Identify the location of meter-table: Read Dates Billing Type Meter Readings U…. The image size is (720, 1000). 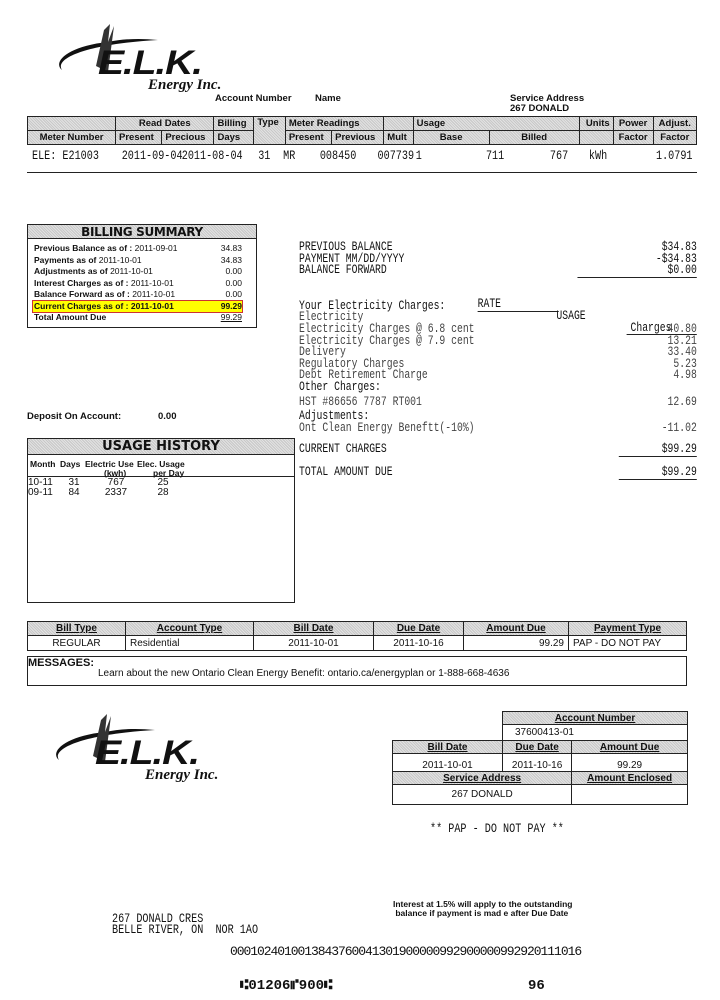
(362, 130).